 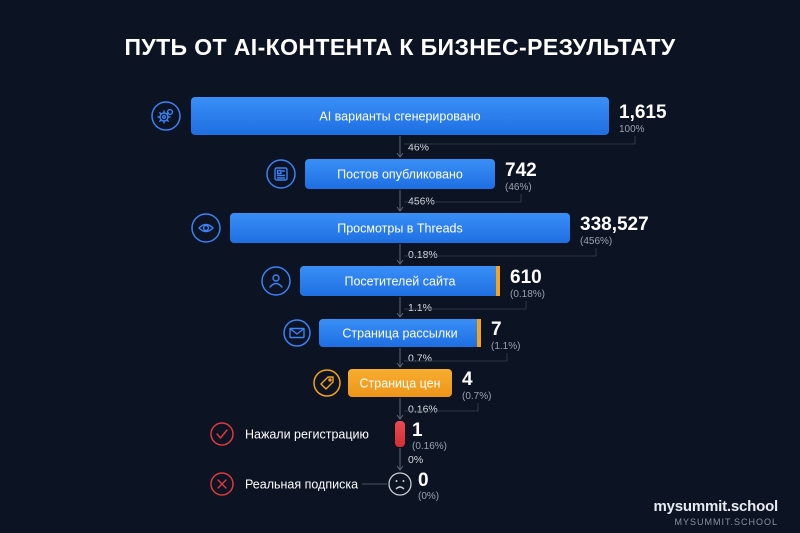 I want to click on stage-value: 1,615, so click(x=643, y=112).